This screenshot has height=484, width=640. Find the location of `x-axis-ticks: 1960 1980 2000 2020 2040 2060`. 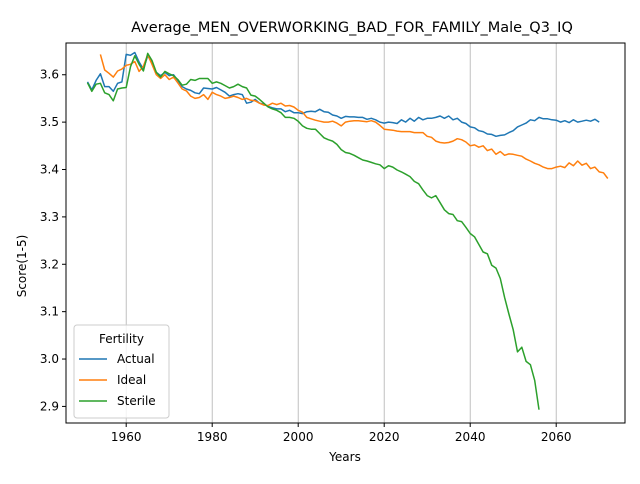

x-axis-ticks: 1960 1980 2000 2020 2040 2060 is located at coordinates (341, 433).